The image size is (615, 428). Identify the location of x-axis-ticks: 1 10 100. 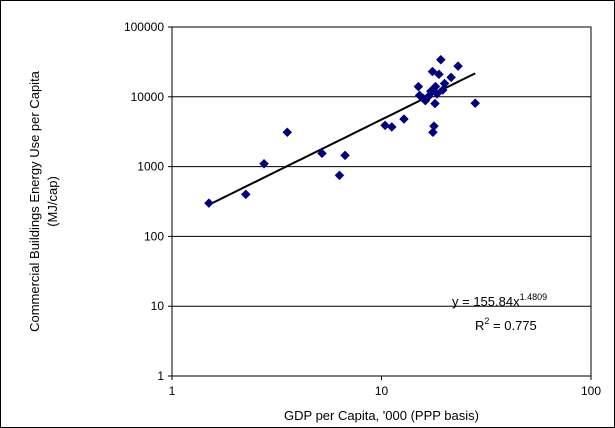
(385, 387).